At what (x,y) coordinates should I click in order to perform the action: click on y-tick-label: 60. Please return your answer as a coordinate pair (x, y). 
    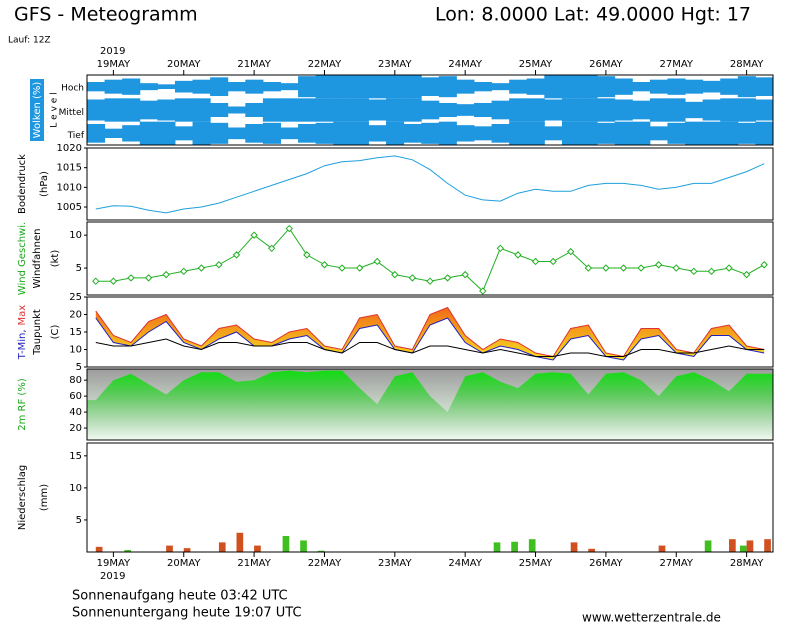
    Looking at the image, I should click on (75, 396).